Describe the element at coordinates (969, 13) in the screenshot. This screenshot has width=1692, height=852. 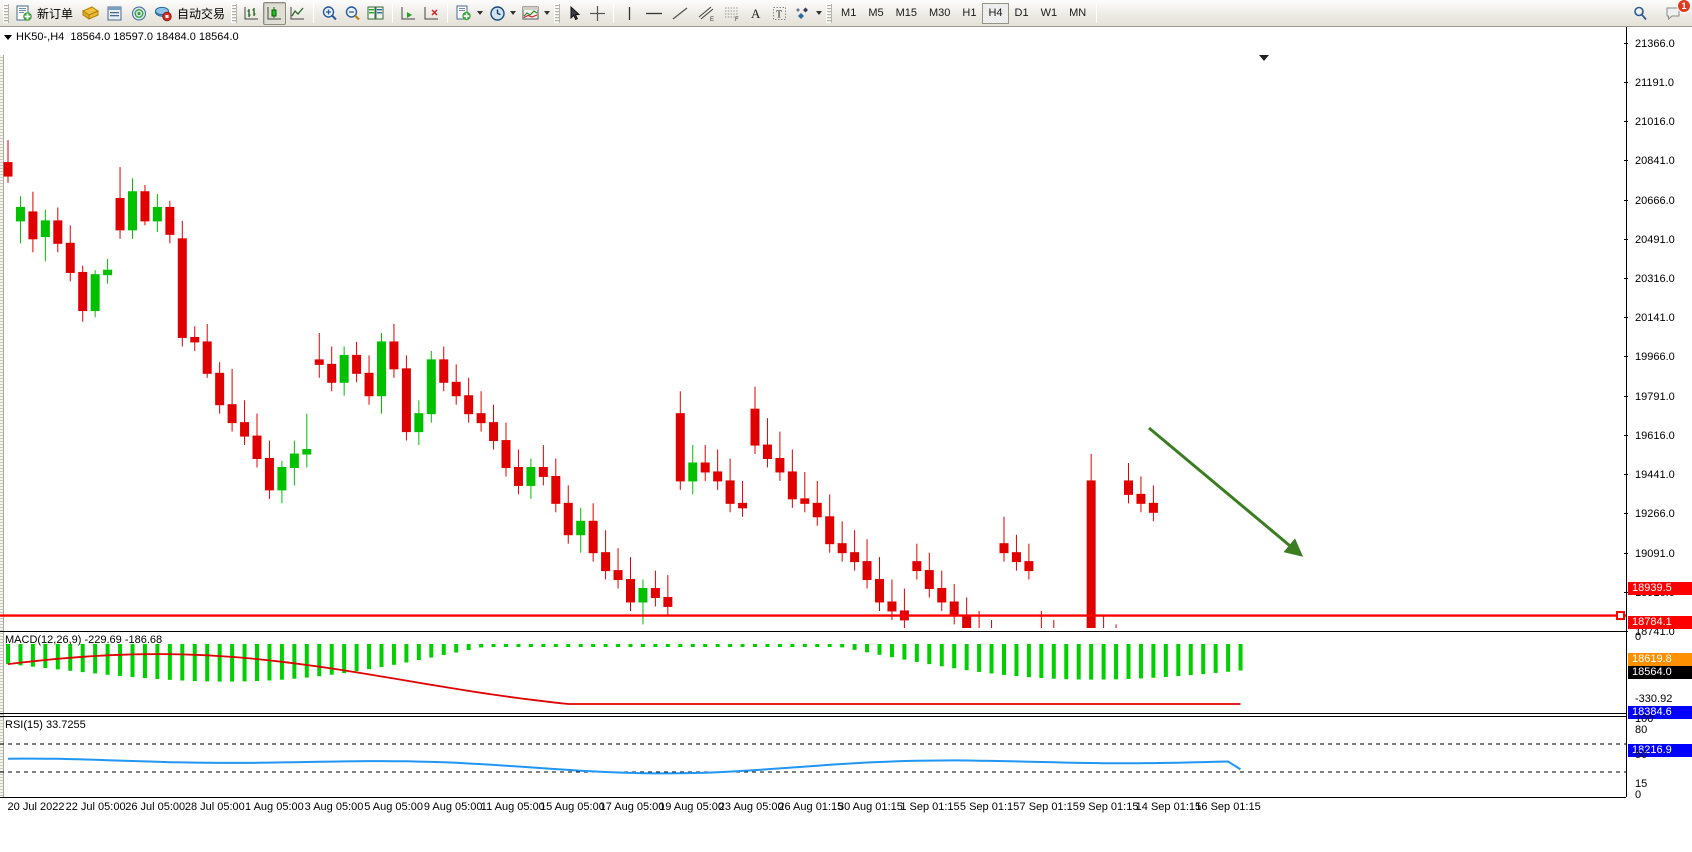
I see `timeframe-h1: H1` at that location.